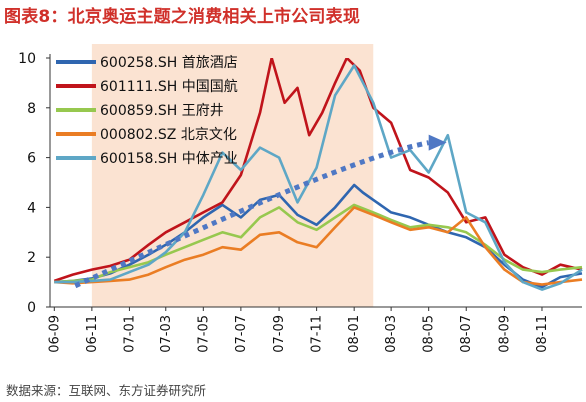  What do you see at coordinates (429, 334) in the screenshot?
I see `x-tick-label: 08-05` at bounding box center [429, 334].